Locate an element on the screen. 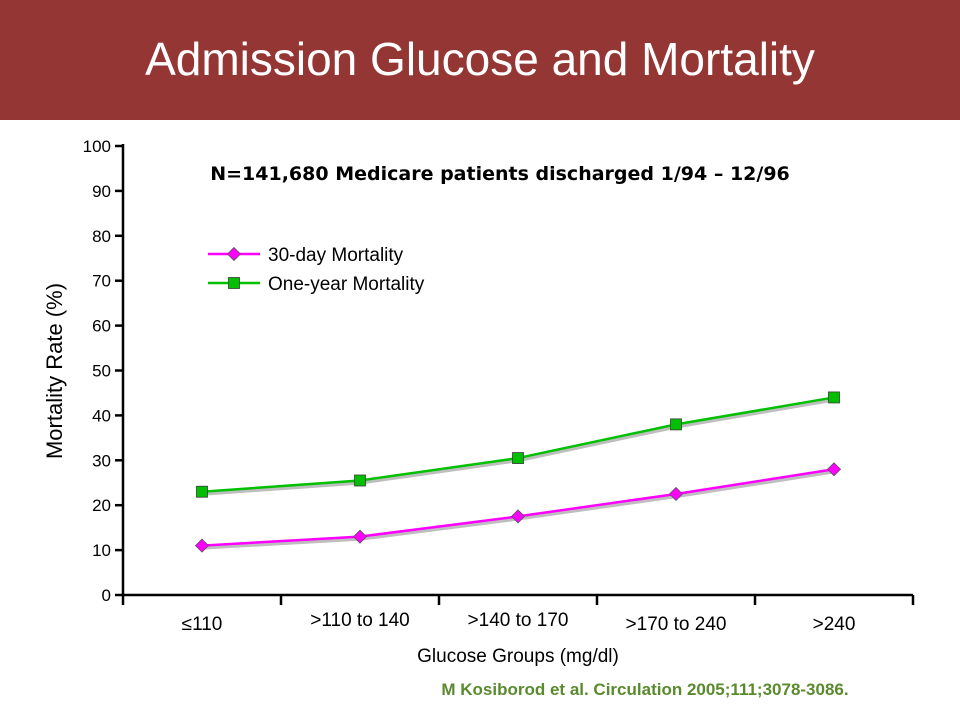  y-tick-label: 20 is located at coordinates (101, 505).